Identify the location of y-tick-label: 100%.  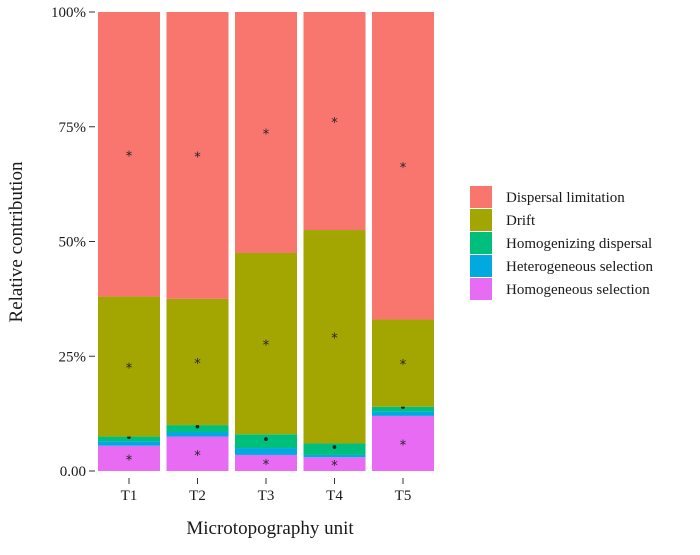
(68, 13).